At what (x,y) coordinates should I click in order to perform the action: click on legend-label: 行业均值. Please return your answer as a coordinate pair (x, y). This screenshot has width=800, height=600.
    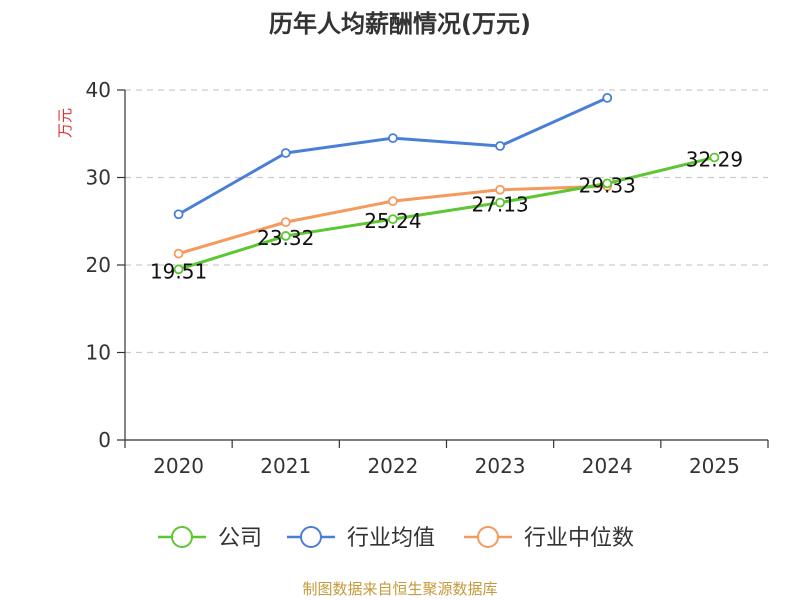
    Looking at the image, I should click on (391, 538).